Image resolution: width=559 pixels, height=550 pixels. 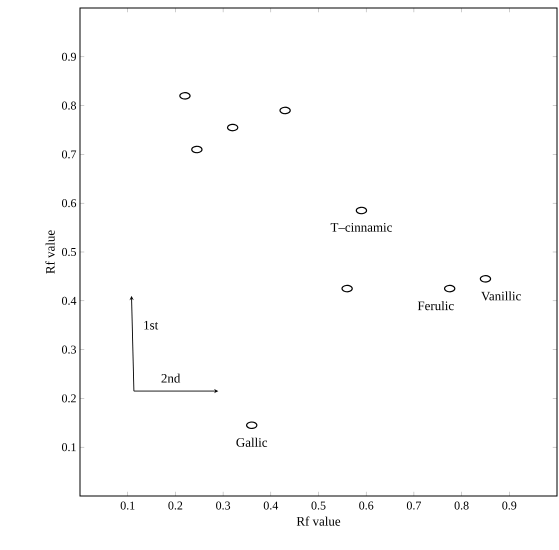 What do you see at coordinates (151, 325) in the screenshot?
I see `annotation: 1st` at bounding box center [151, 325].